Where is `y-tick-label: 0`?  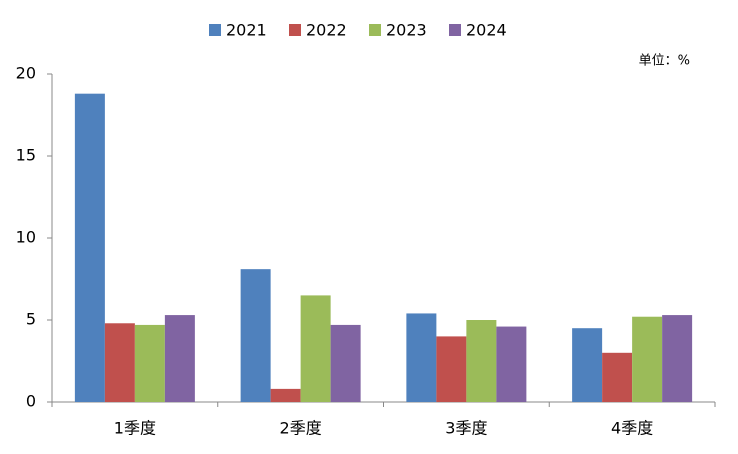
y-tick-label: 0 is located at coordinates (31, 401).